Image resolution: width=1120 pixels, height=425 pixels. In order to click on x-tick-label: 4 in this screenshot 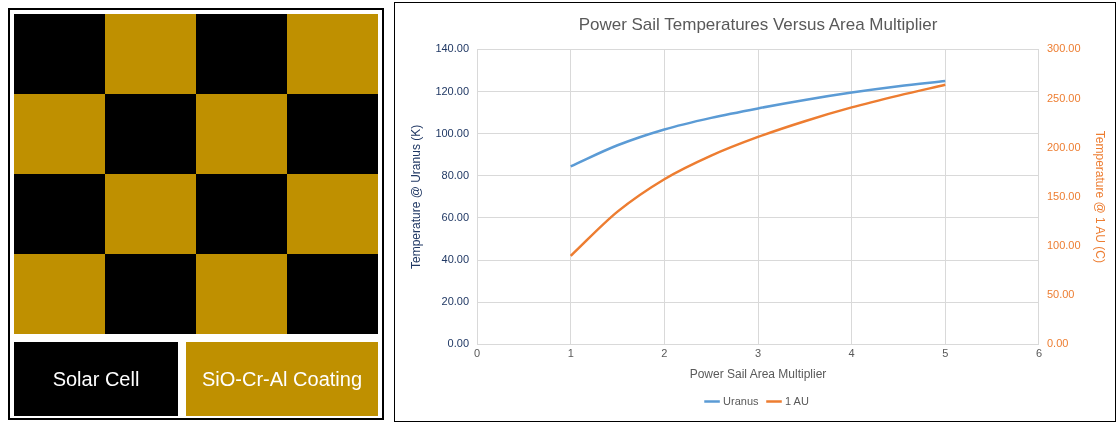, I will do `click(851, 353)`.